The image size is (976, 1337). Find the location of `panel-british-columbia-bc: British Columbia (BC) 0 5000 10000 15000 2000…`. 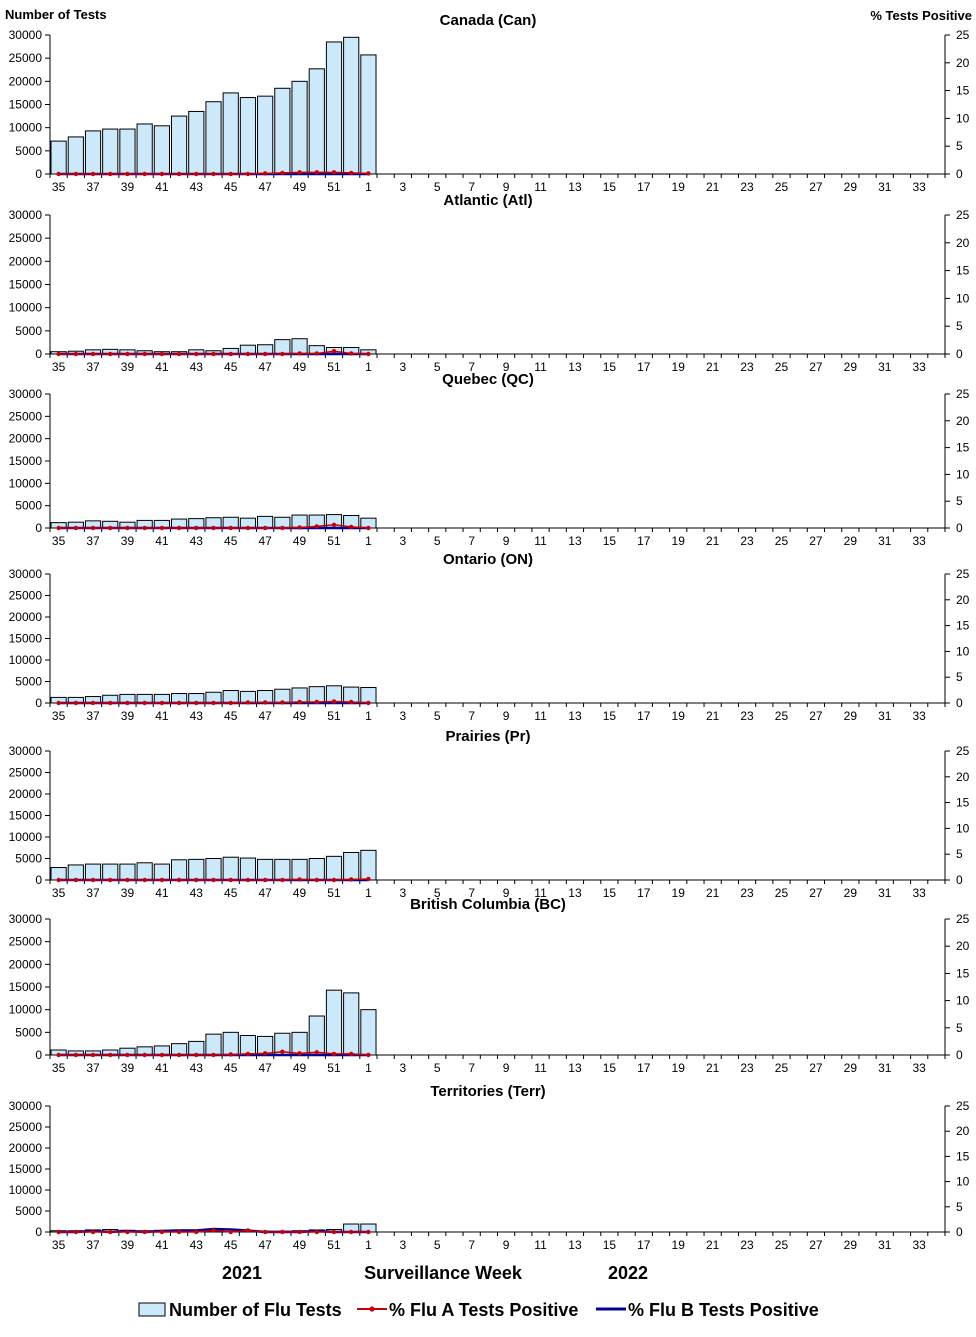

panel-british-columbia-bc: British Columbia (BC) 0 5000 10000 15000 2000… is located at coordinates (489, 985).